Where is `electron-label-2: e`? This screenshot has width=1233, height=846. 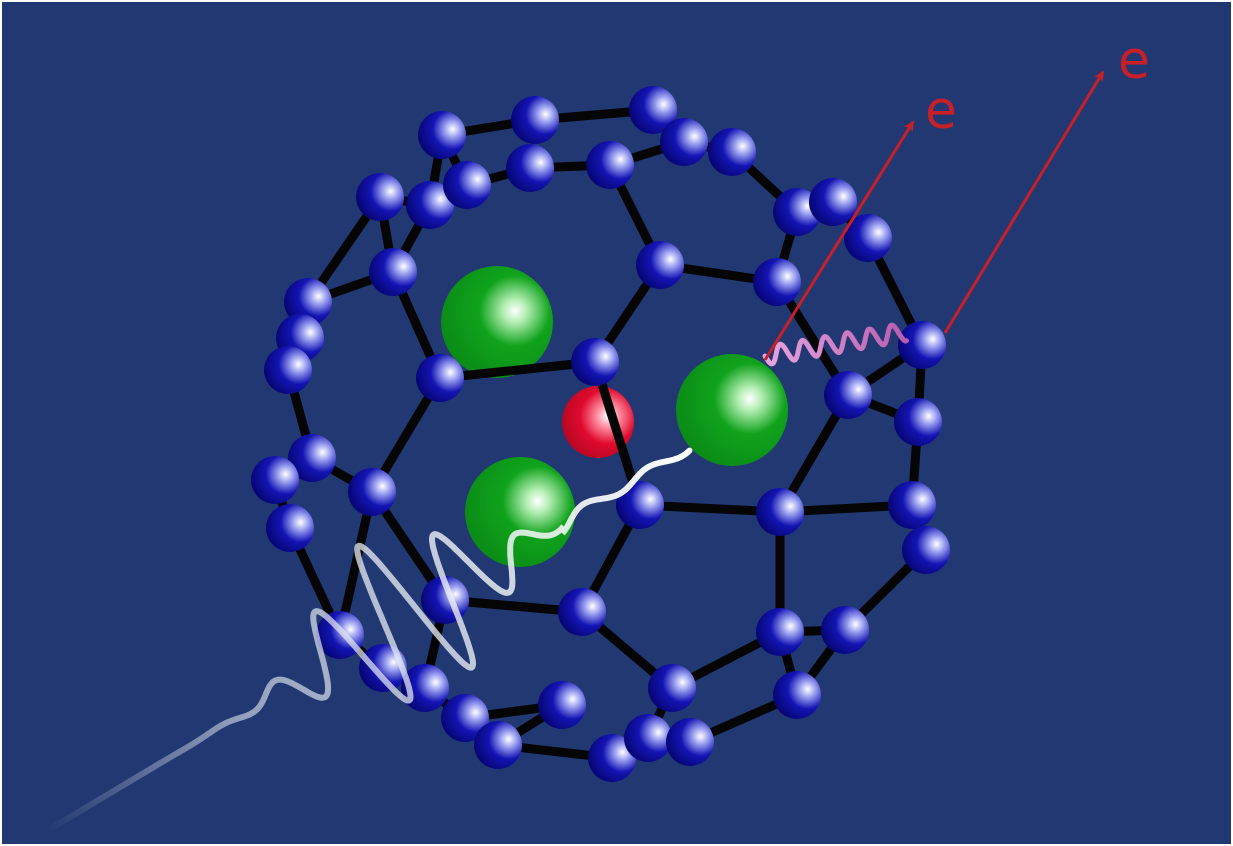 electron-label-2: e is located at coordinates (1134, 61).